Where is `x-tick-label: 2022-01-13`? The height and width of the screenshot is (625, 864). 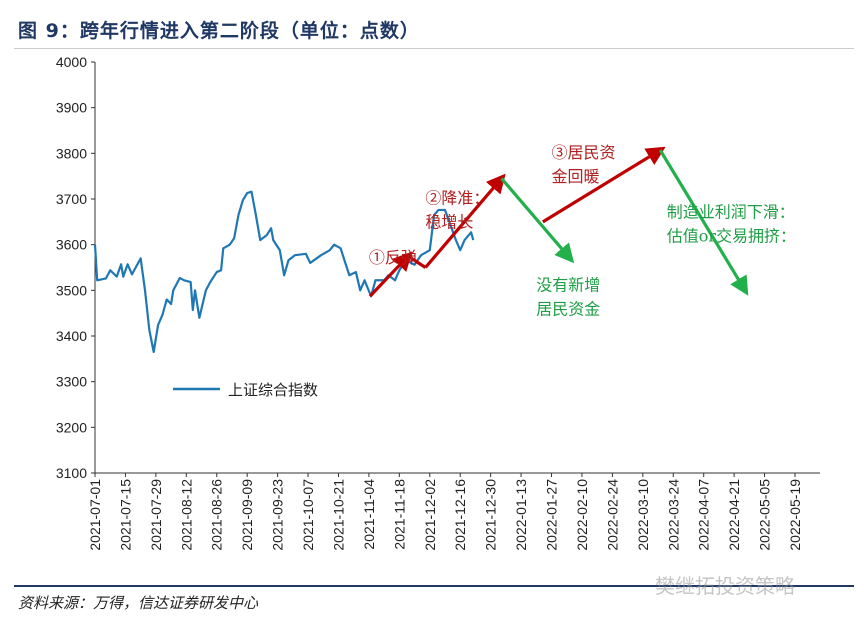
x-tick-label: 2022-01-13 is located at coordinates (521, 515).